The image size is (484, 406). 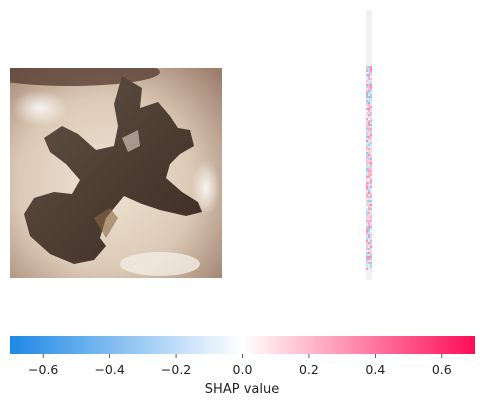 What do you see at coordinates (160, 264) in the screenshot?
I see `enamel-highlight-bottom` at bounding box center [160, 264].